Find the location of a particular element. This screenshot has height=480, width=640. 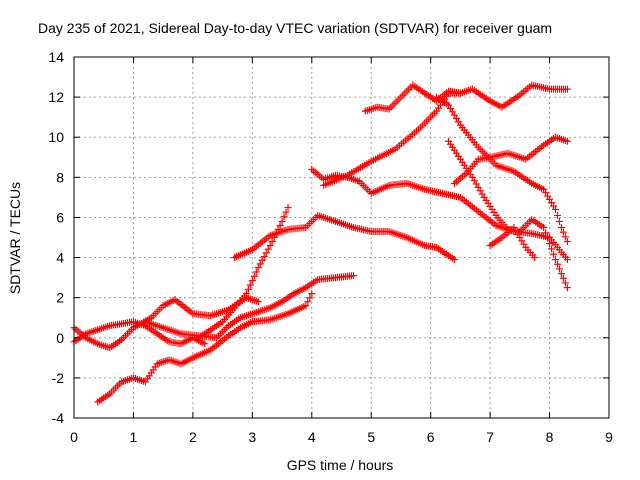

y-tick-label: 2 is located at coordinates (60, 298).